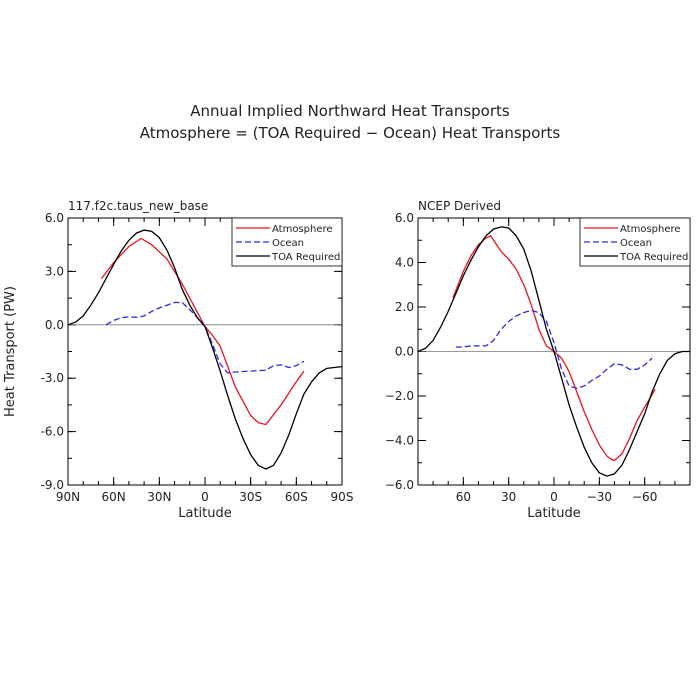  What do you see at coordinates (52, 485) in the screenshot?
I see `y-tick-label: -9.0` at bounding box center [52, 485].